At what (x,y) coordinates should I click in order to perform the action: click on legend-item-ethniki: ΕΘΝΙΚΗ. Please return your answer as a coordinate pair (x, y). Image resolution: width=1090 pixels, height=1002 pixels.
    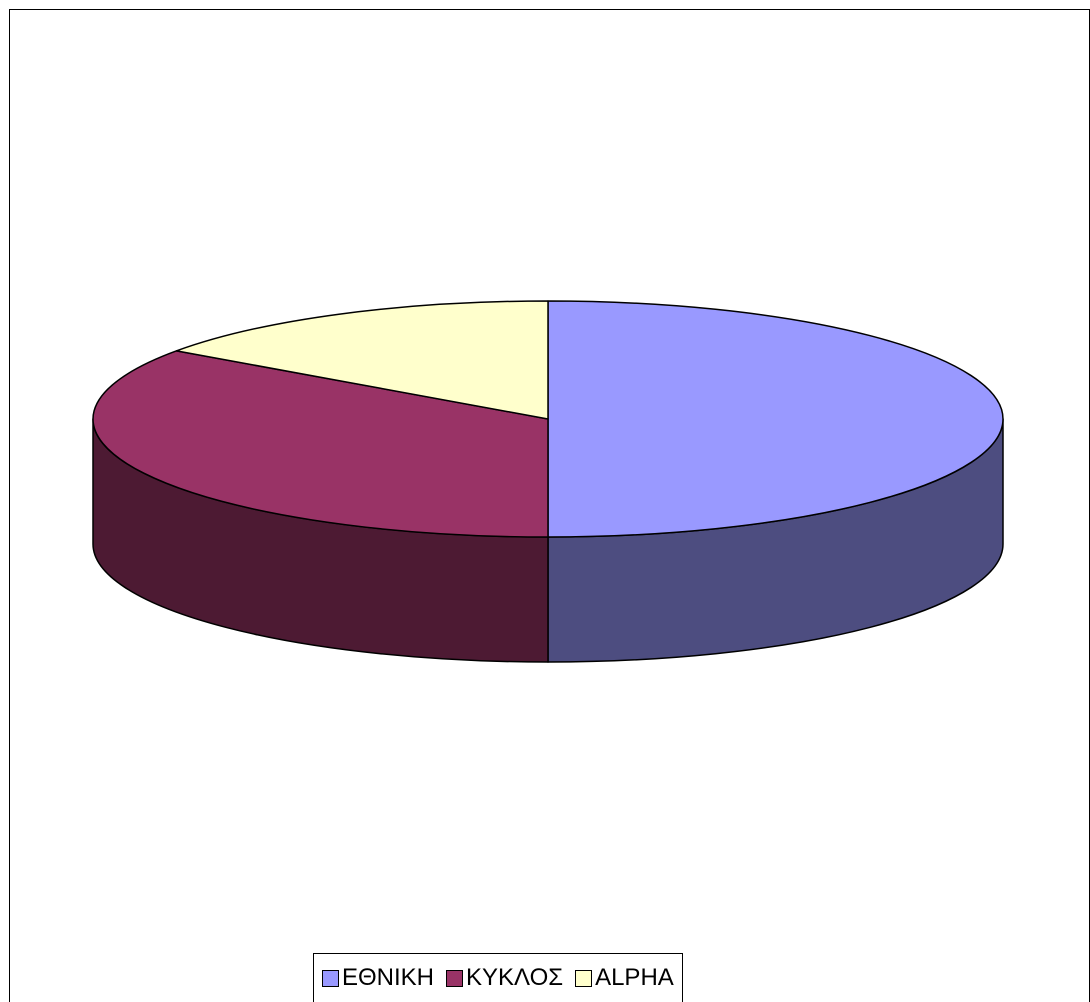
    Looking at the image, I should click on (378, 978).